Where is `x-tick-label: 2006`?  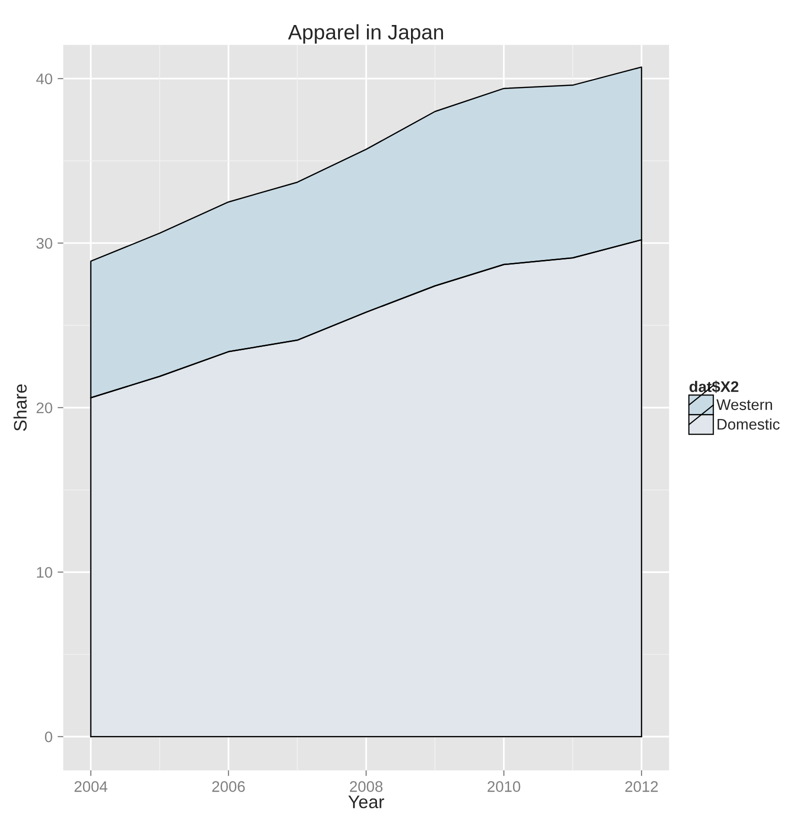
x-tick-label: 2006 is located at coordinates (228, 786).